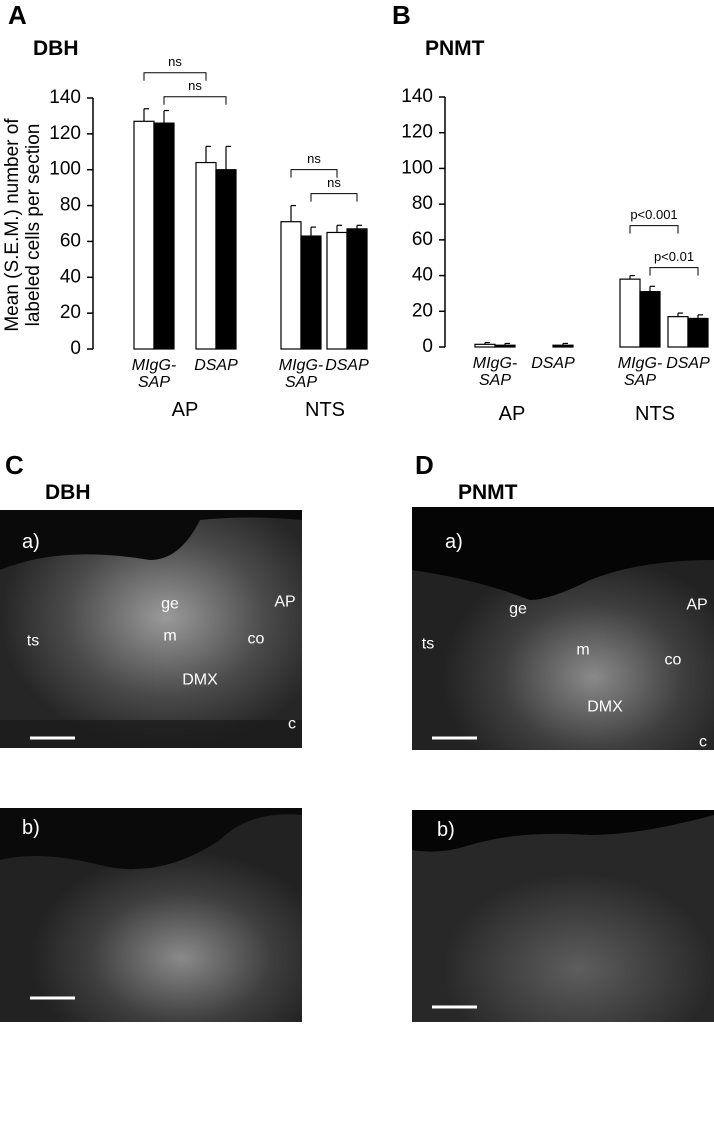 This screenshot has height=1132, width=714. I want to click on region-label: AP, so click(285, 602).